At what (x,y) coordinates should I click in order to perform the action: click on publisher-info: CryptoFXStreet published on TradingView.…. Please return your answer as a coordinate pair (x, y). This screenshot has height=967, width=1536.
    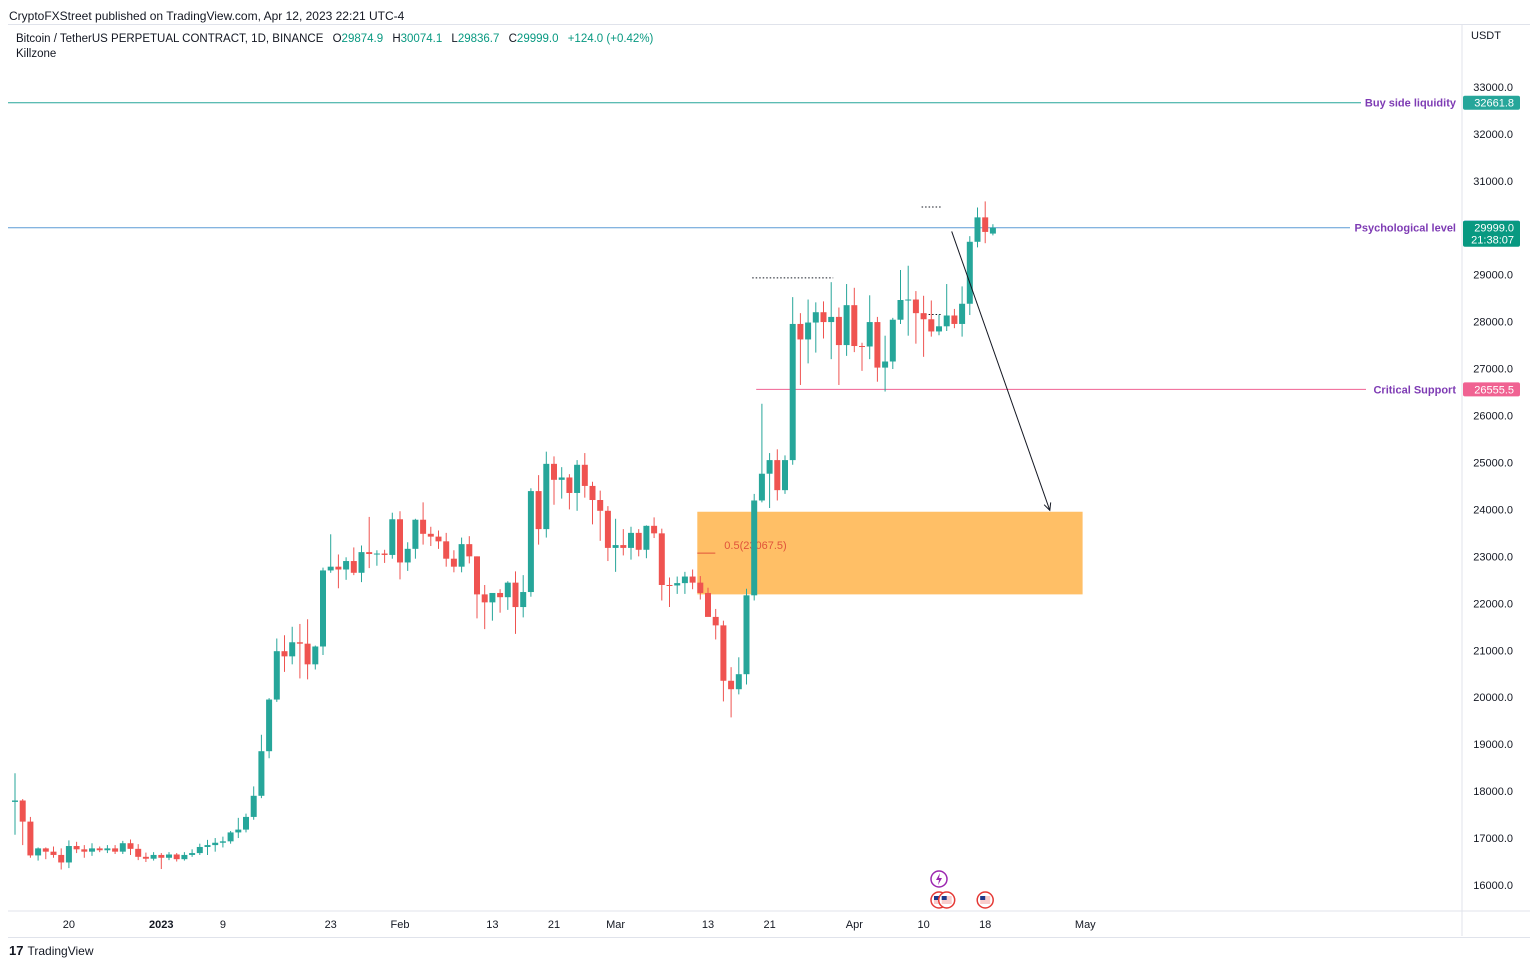
    Looking at the image, I should click on (207, 16).